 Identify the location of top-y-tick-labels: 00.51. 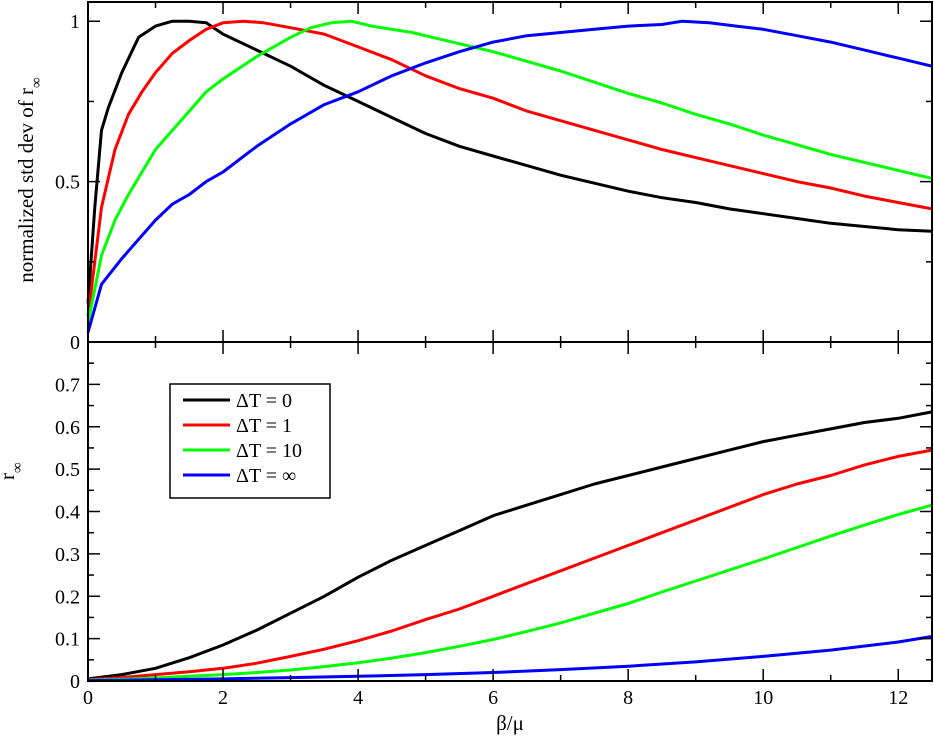
(67, 182).